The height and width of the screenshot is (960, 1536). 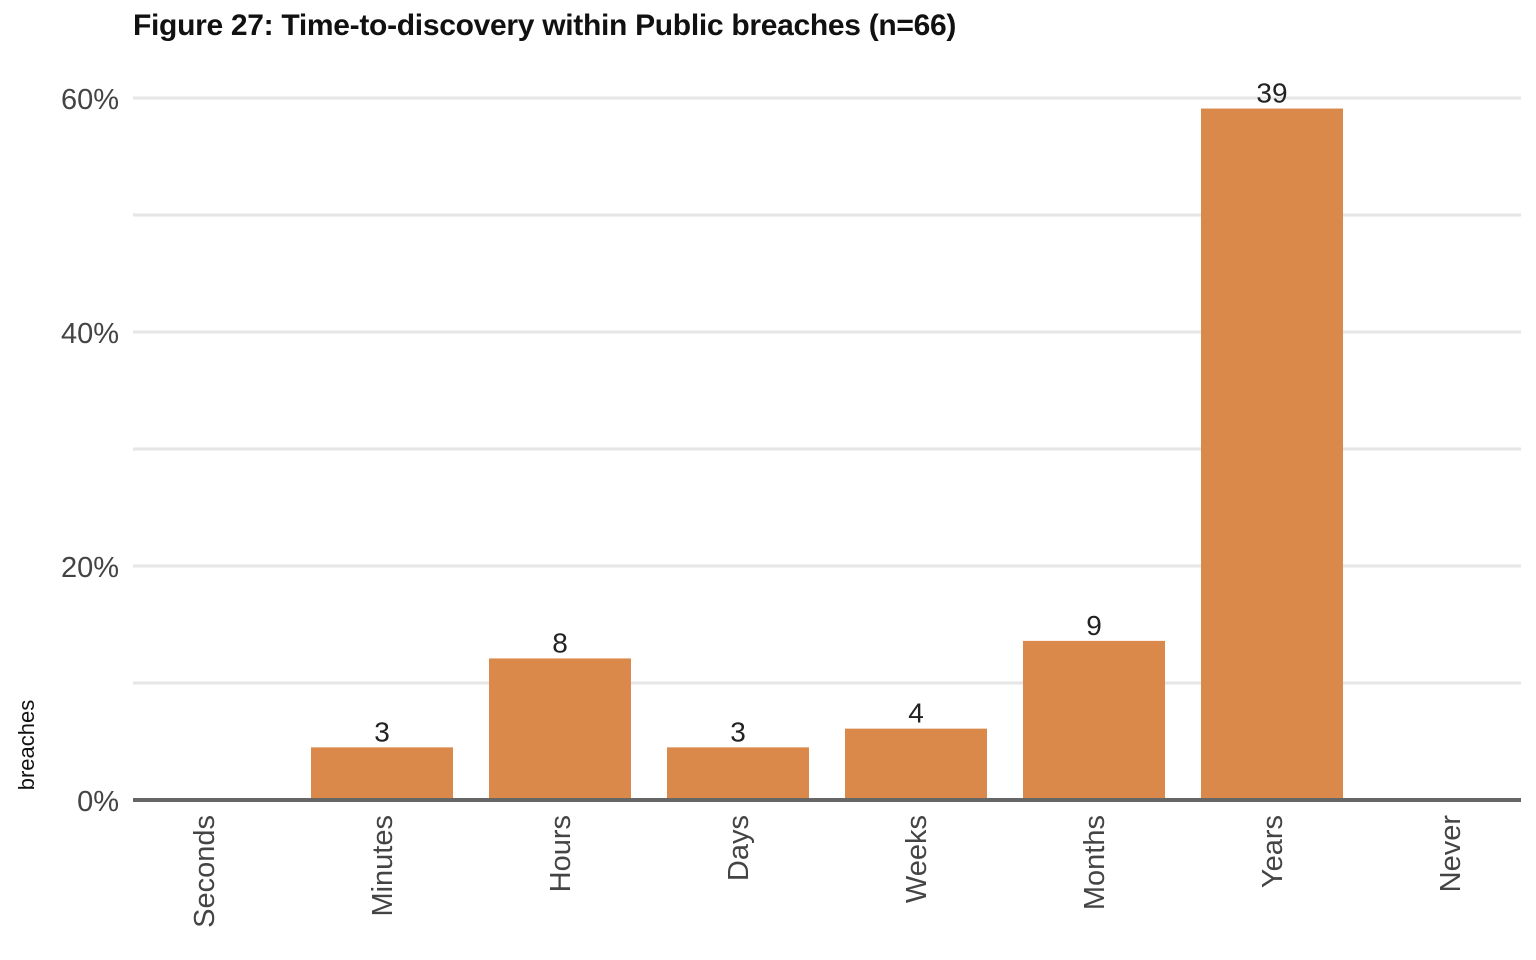 What do you see at coordinates (738, 773) in the screenshot?
I see `bar-days` at bounding box center [738, 773].